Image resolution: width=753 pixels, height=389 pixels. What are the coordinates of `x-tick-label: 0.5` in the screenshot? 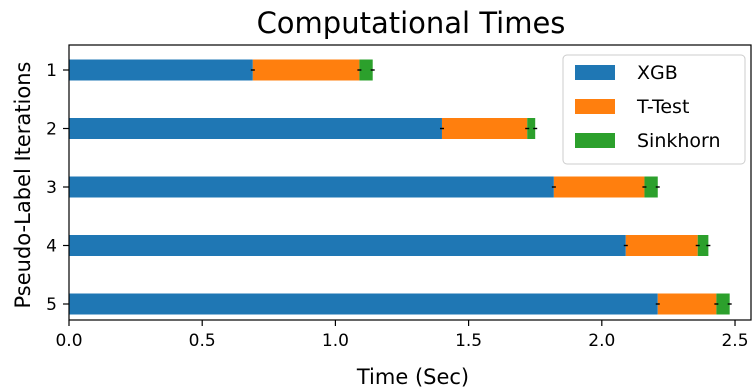 It's located at (202, 341).